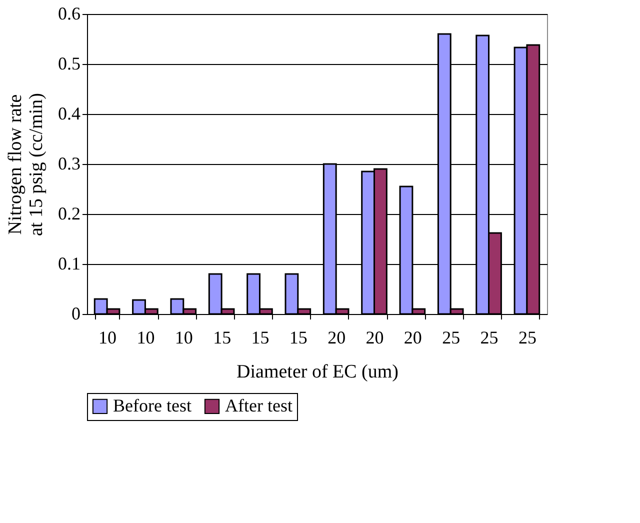  I want to click on legend-label: Before test, so click(152, 405).